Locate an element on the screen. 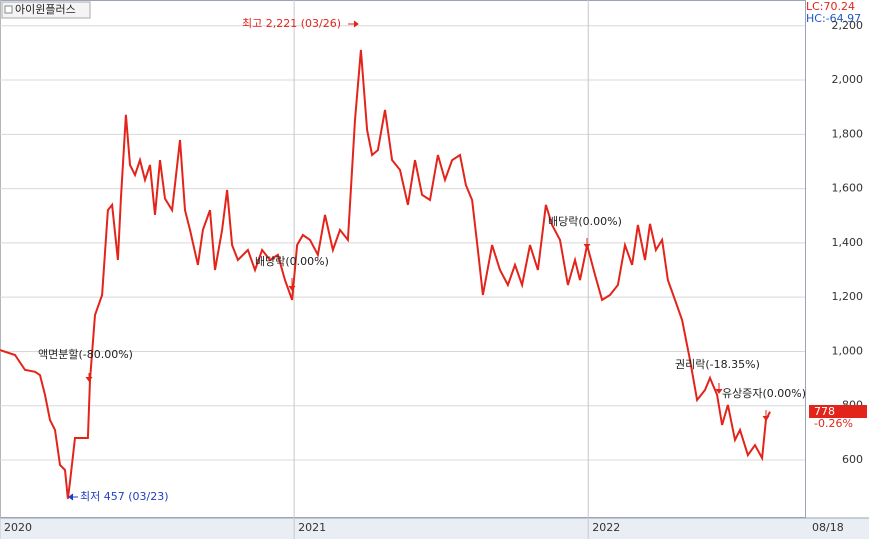  x-tick-label: 2022 is located at coordinates (606, 527).